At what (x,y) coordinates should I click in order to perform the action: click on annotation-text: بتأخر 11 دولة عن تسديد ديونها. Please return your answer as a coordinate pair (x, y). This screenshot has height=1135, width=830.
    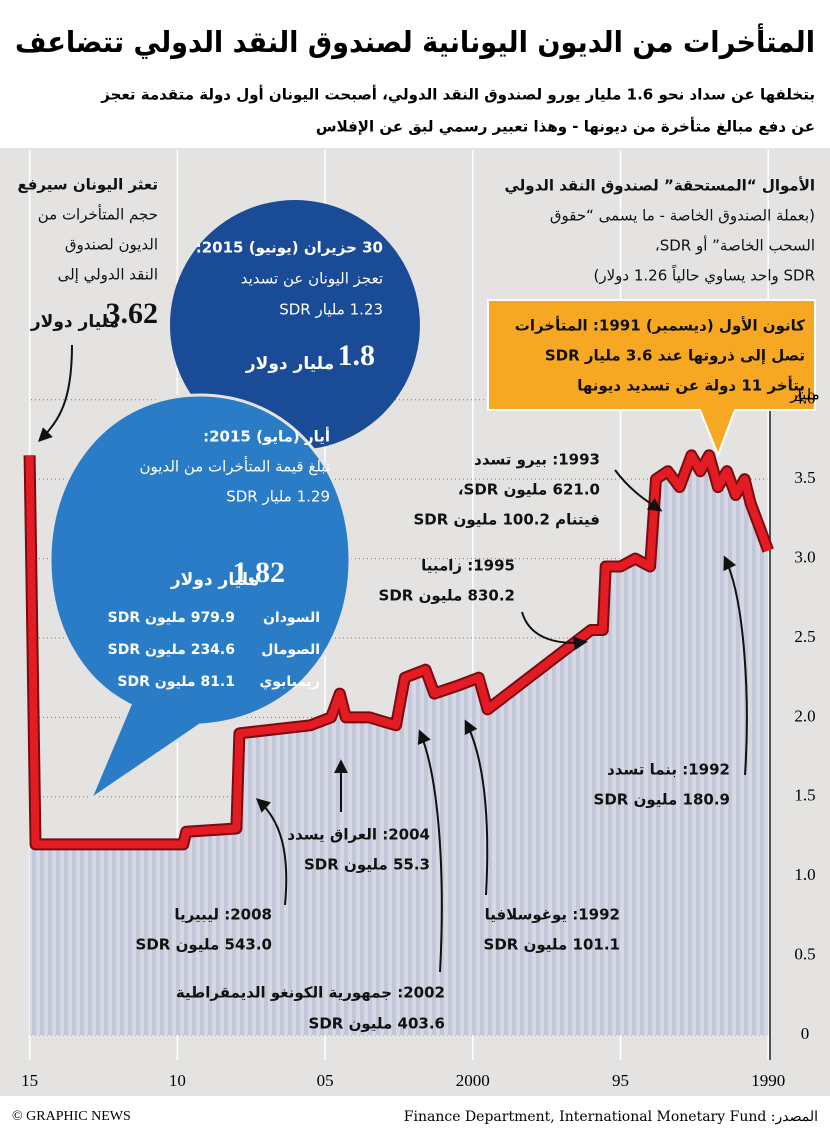
    Looking at the image, I should click on (691, 385).